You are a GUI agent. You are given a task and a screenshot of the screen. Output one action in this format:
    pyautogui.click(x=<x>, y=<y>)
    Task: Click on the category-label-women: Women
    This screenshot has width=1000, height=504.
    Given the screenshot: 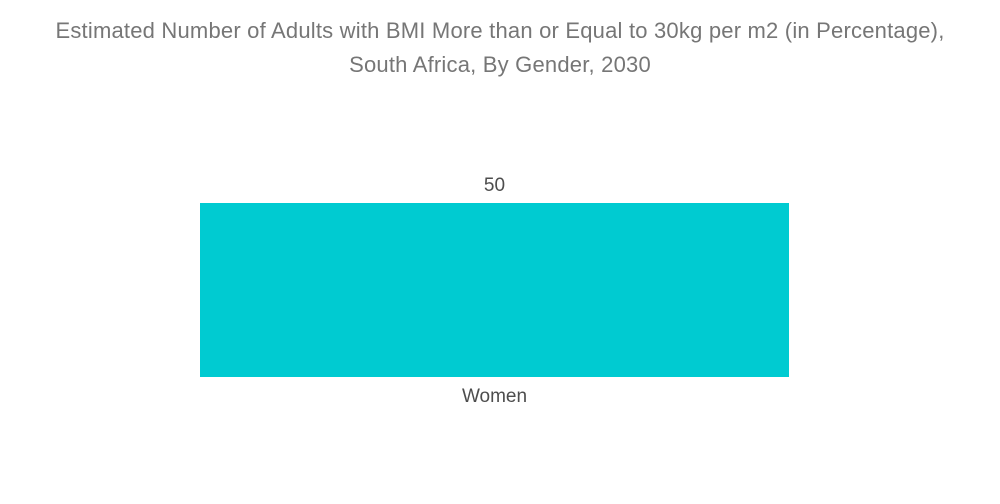 What is the action you would take?
    pyautogui.click(x=494, y=396)
    